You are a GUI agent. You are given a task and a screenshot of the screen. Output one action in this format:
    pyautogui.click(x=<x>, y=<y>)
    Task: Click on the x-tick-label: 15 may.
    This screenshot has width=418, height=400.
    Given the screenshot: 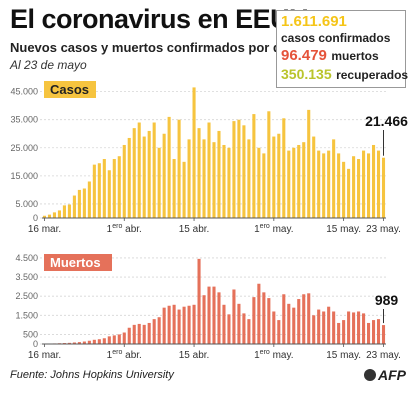 What is the action you would take?
    pyautogui.click(x=343, y=229)
    